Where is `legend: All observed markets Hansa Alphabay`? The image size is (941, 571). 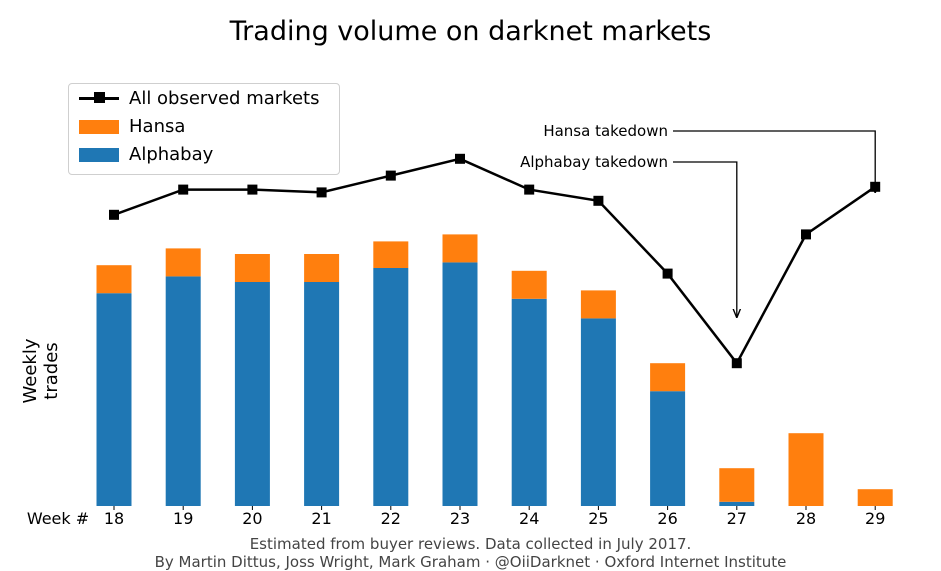
legend: All observed markets Hansa Alphabay is located at coordinates (204, 129).